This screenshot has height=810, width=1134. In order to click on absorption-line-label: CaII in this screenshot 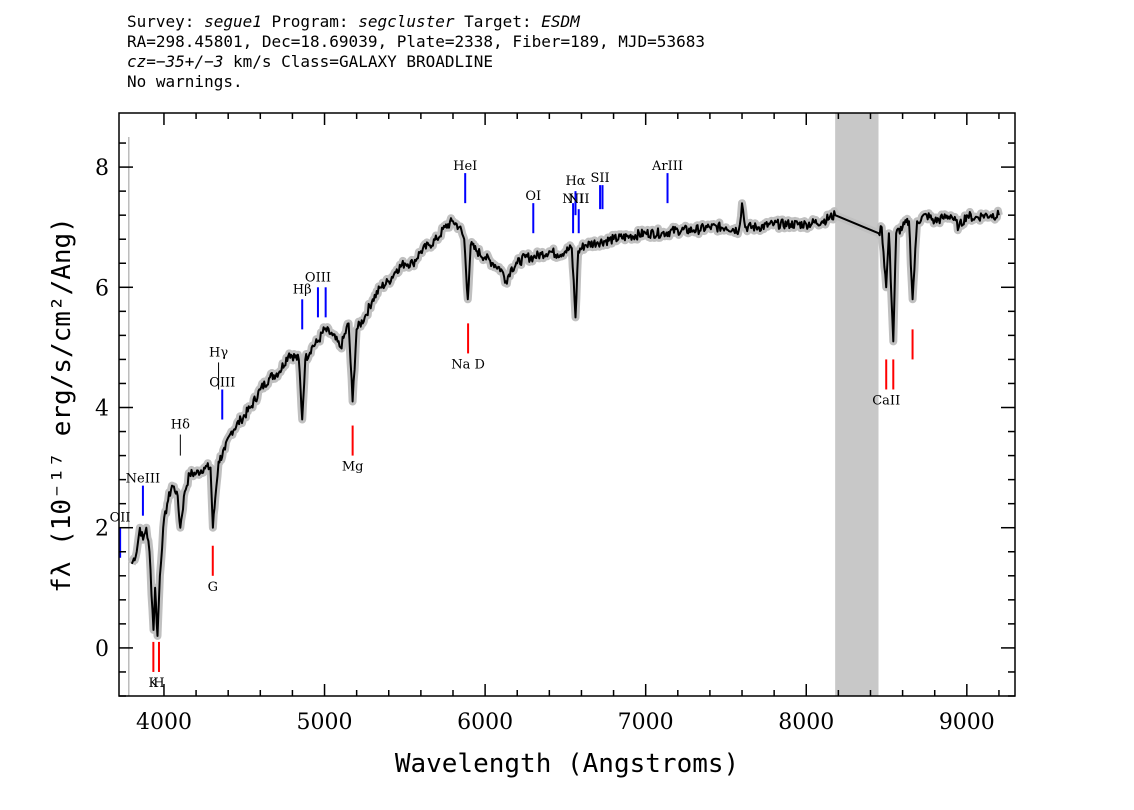, I will do `click(886, 401)`.